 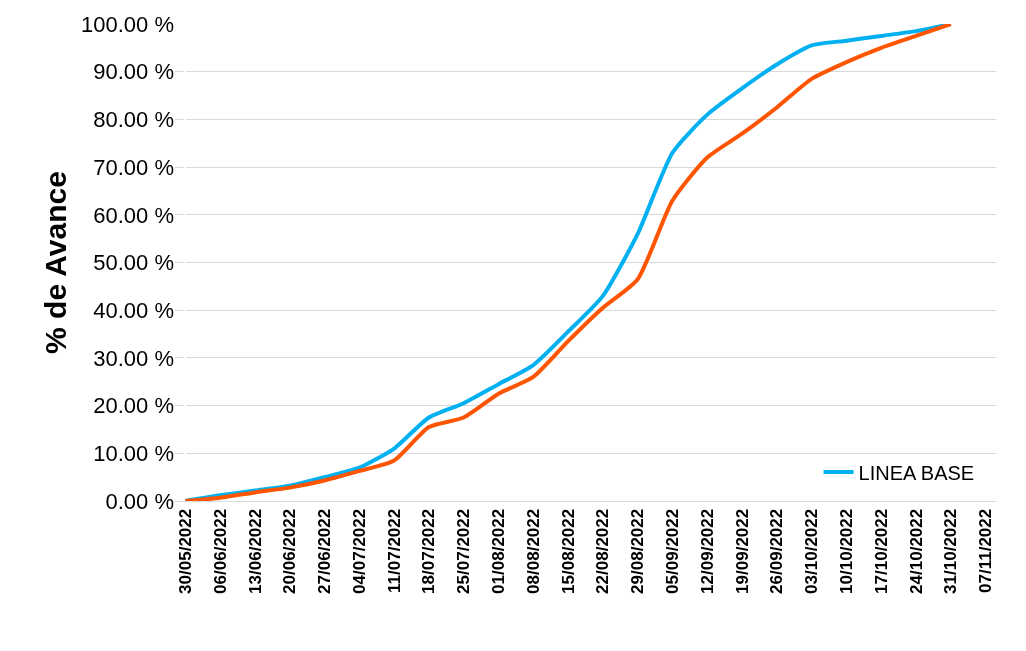 What do you see at coordinates (742, 551) in the screenshot?
I see `x-tick-label: 19/09/2022` at bounding box center [742, 551].